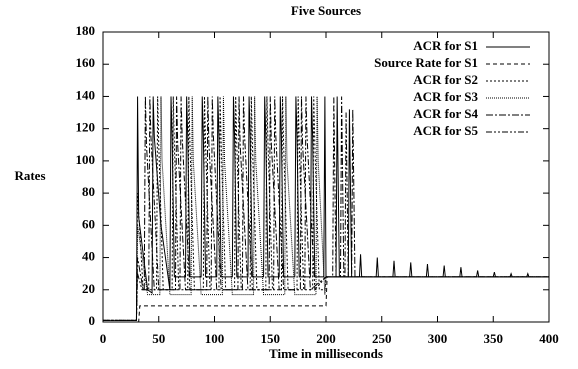 The height and width of the screenshot is (369, 578). Describe the element at coordinates (88, 256) in the screenshot. I see `y-tick-label: 40` at that location.